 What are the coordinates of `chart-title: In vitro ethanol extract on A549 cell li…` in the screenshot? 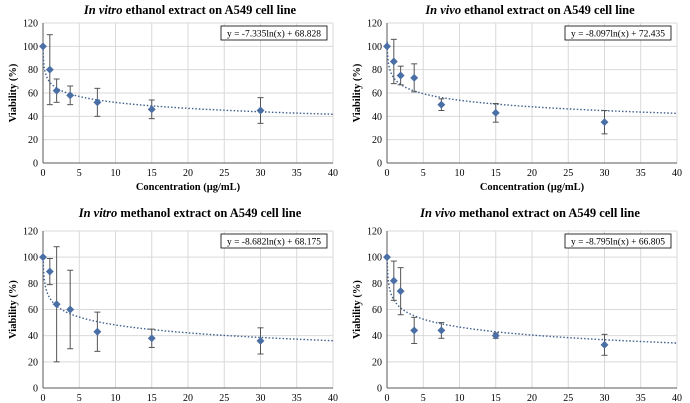 It's located at (190, 10).